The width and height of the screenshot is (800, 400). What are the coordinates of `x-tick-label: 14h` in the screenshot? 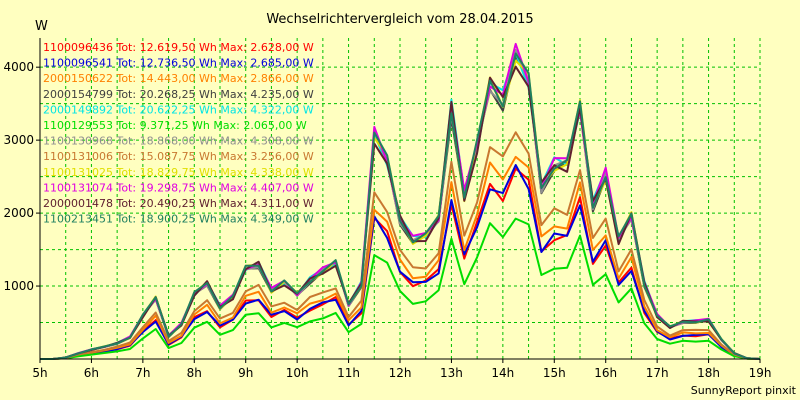 It's located at (502, 373).